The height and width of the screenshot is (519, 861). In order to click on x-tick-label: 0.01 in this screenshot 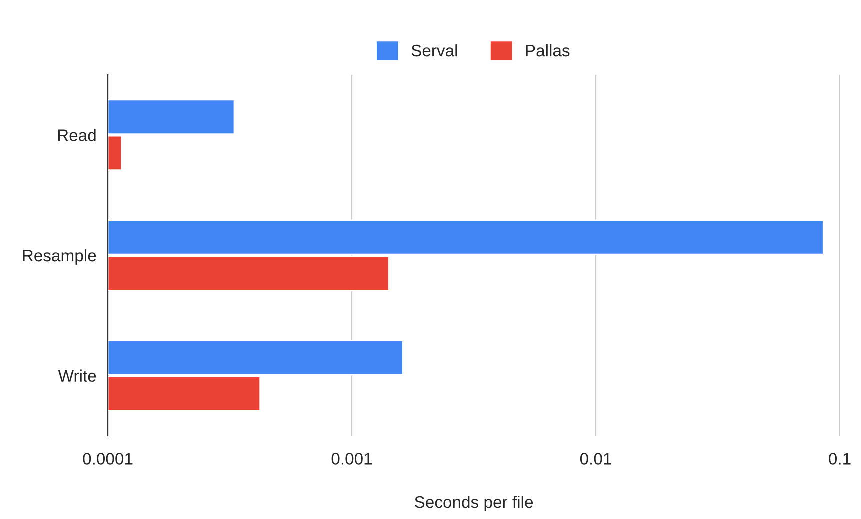, I will do `click(596, 459)`.